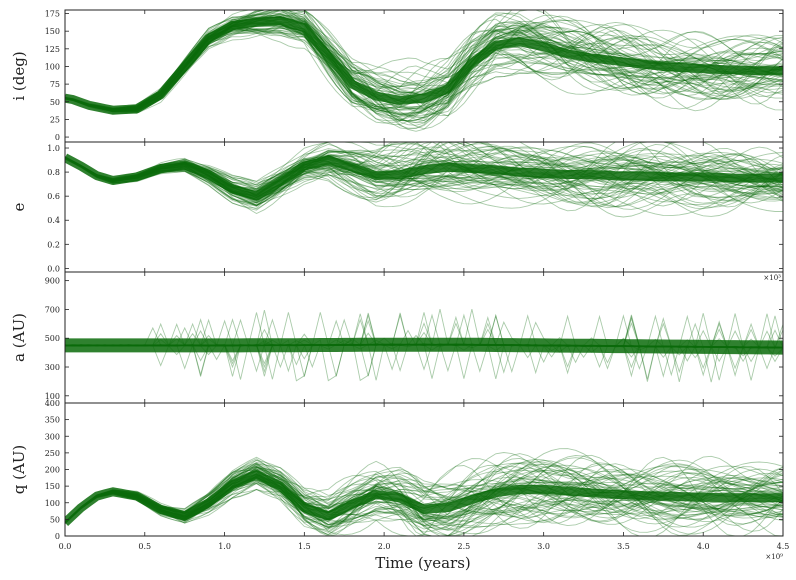  Describe the element at coordinates (53, 172) in the screenshot. I see `y-tick-label: 0.8` at that location.